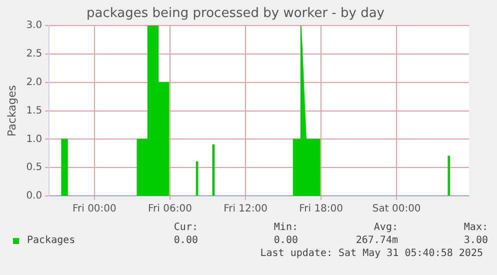 The width and height of the screenshot is (497, 275). What do you see at coordinates (475, 240) in the screenshot?
I see `text: 3.00` at bounding box center [475, 240].